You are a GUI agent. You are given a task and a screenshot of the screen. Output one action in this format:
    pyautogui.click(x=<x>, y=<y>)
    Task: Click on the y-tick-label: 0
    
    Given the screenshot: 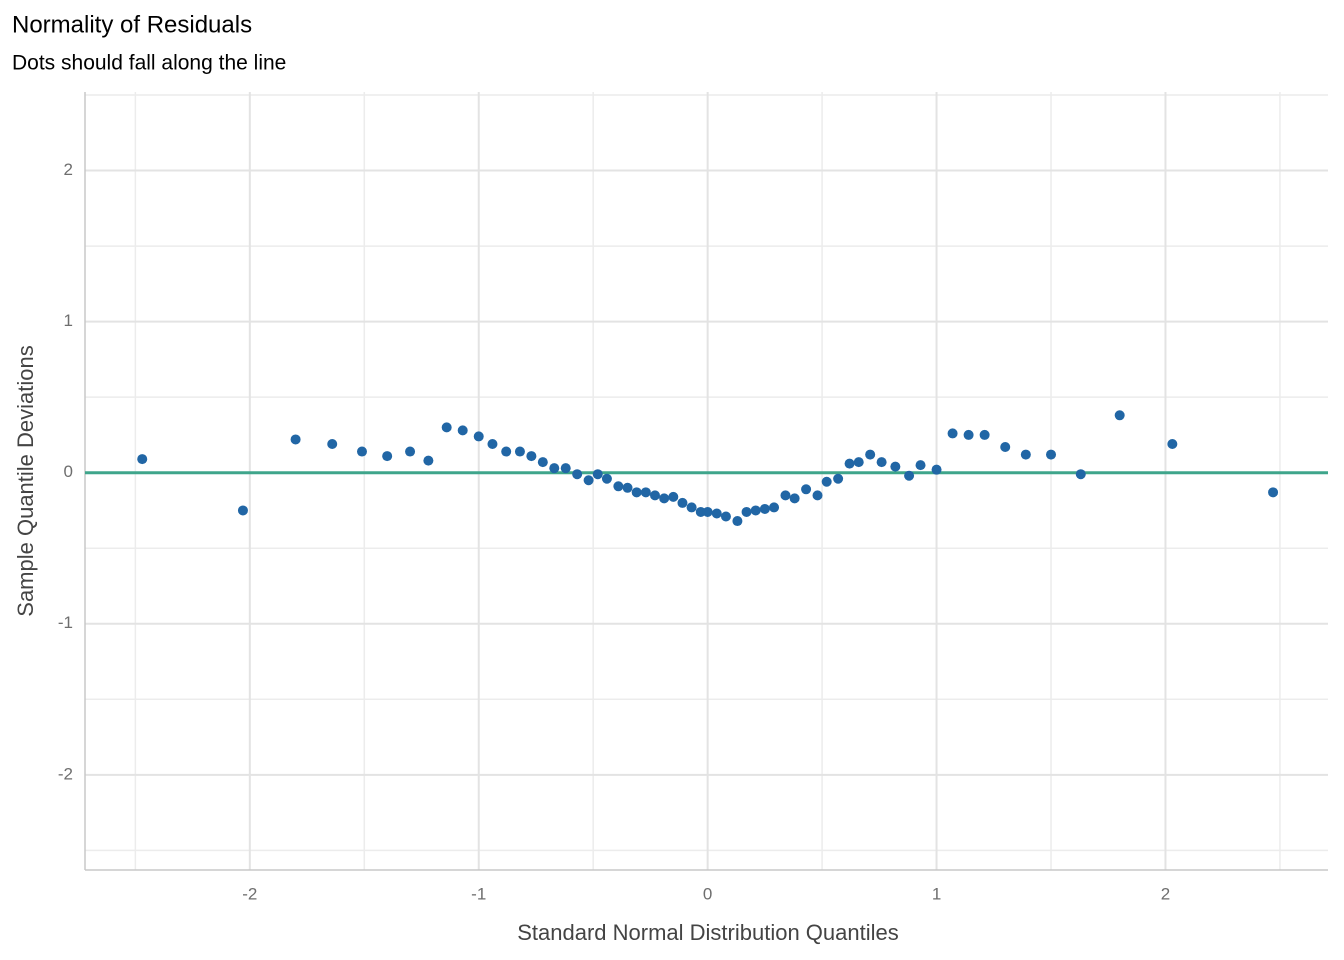 What is the action you would take?
    pyautogui.click(x=68, y=471)
    